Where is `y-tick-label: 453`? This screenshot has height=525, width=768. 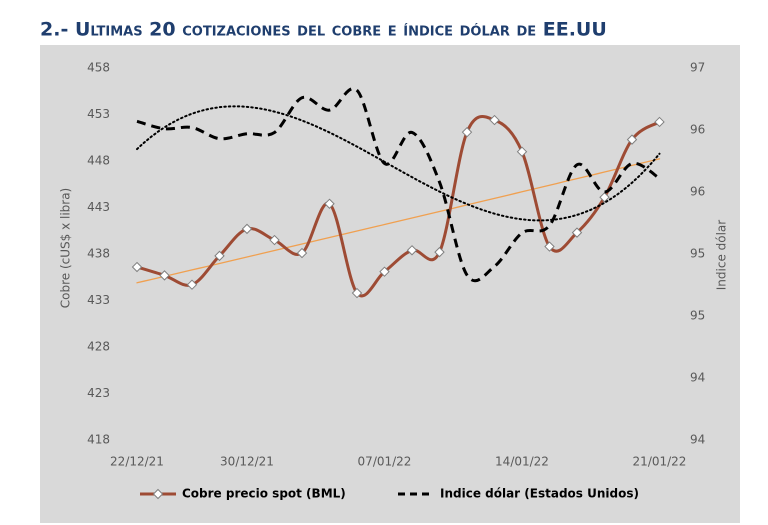
y-tick-label: 453 is located at coordinates (98, 114).